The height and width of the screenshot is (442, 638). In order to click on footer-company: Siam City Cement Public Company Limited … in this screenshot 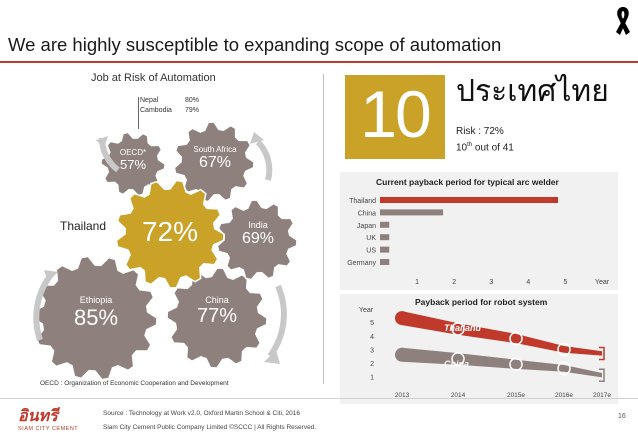, I will do `click(210, 427)`.